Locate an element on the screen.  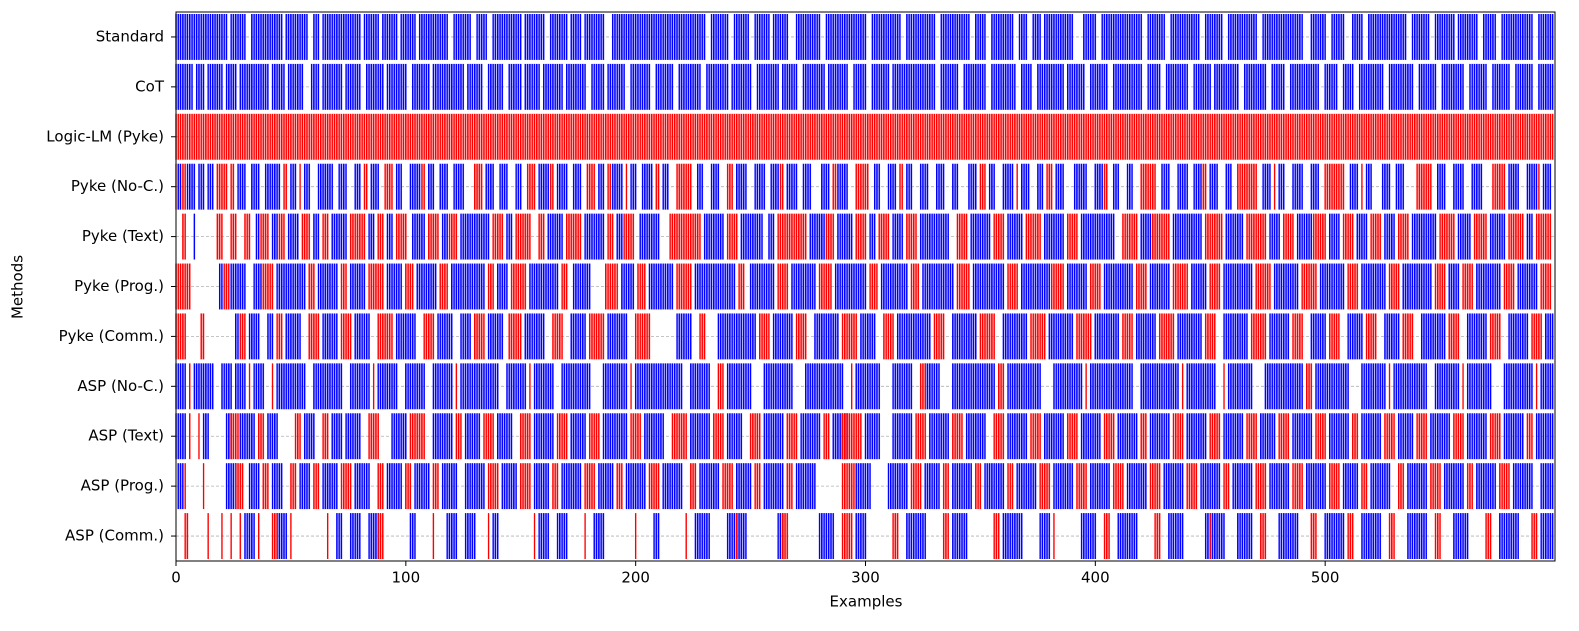
y-tick-label: Pyke (Prog.) is located at coordinates (119, 286).